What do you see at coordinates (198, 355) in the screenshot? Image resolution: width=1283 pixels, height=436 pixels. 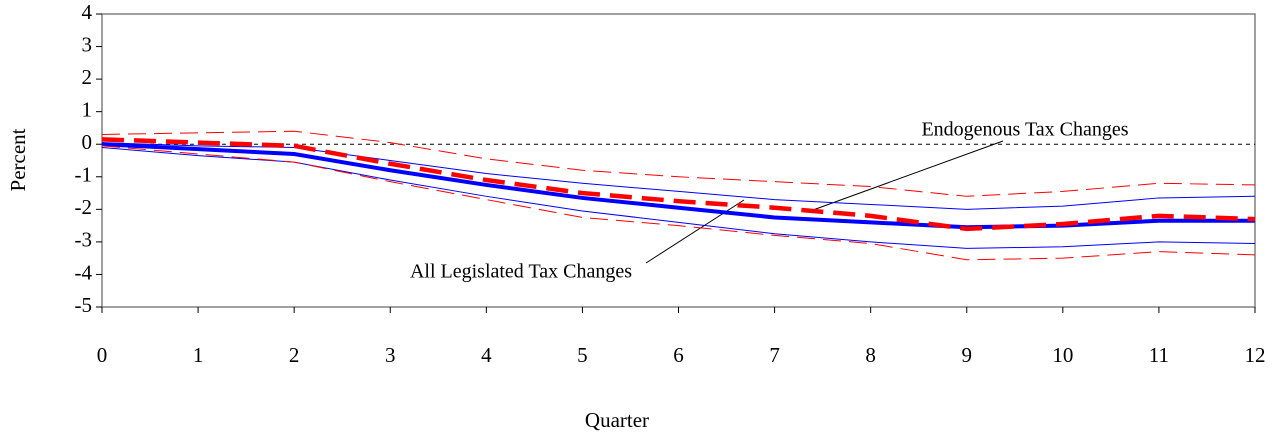 I see `x-tick-label: 1` at bounding box center [198, 355].